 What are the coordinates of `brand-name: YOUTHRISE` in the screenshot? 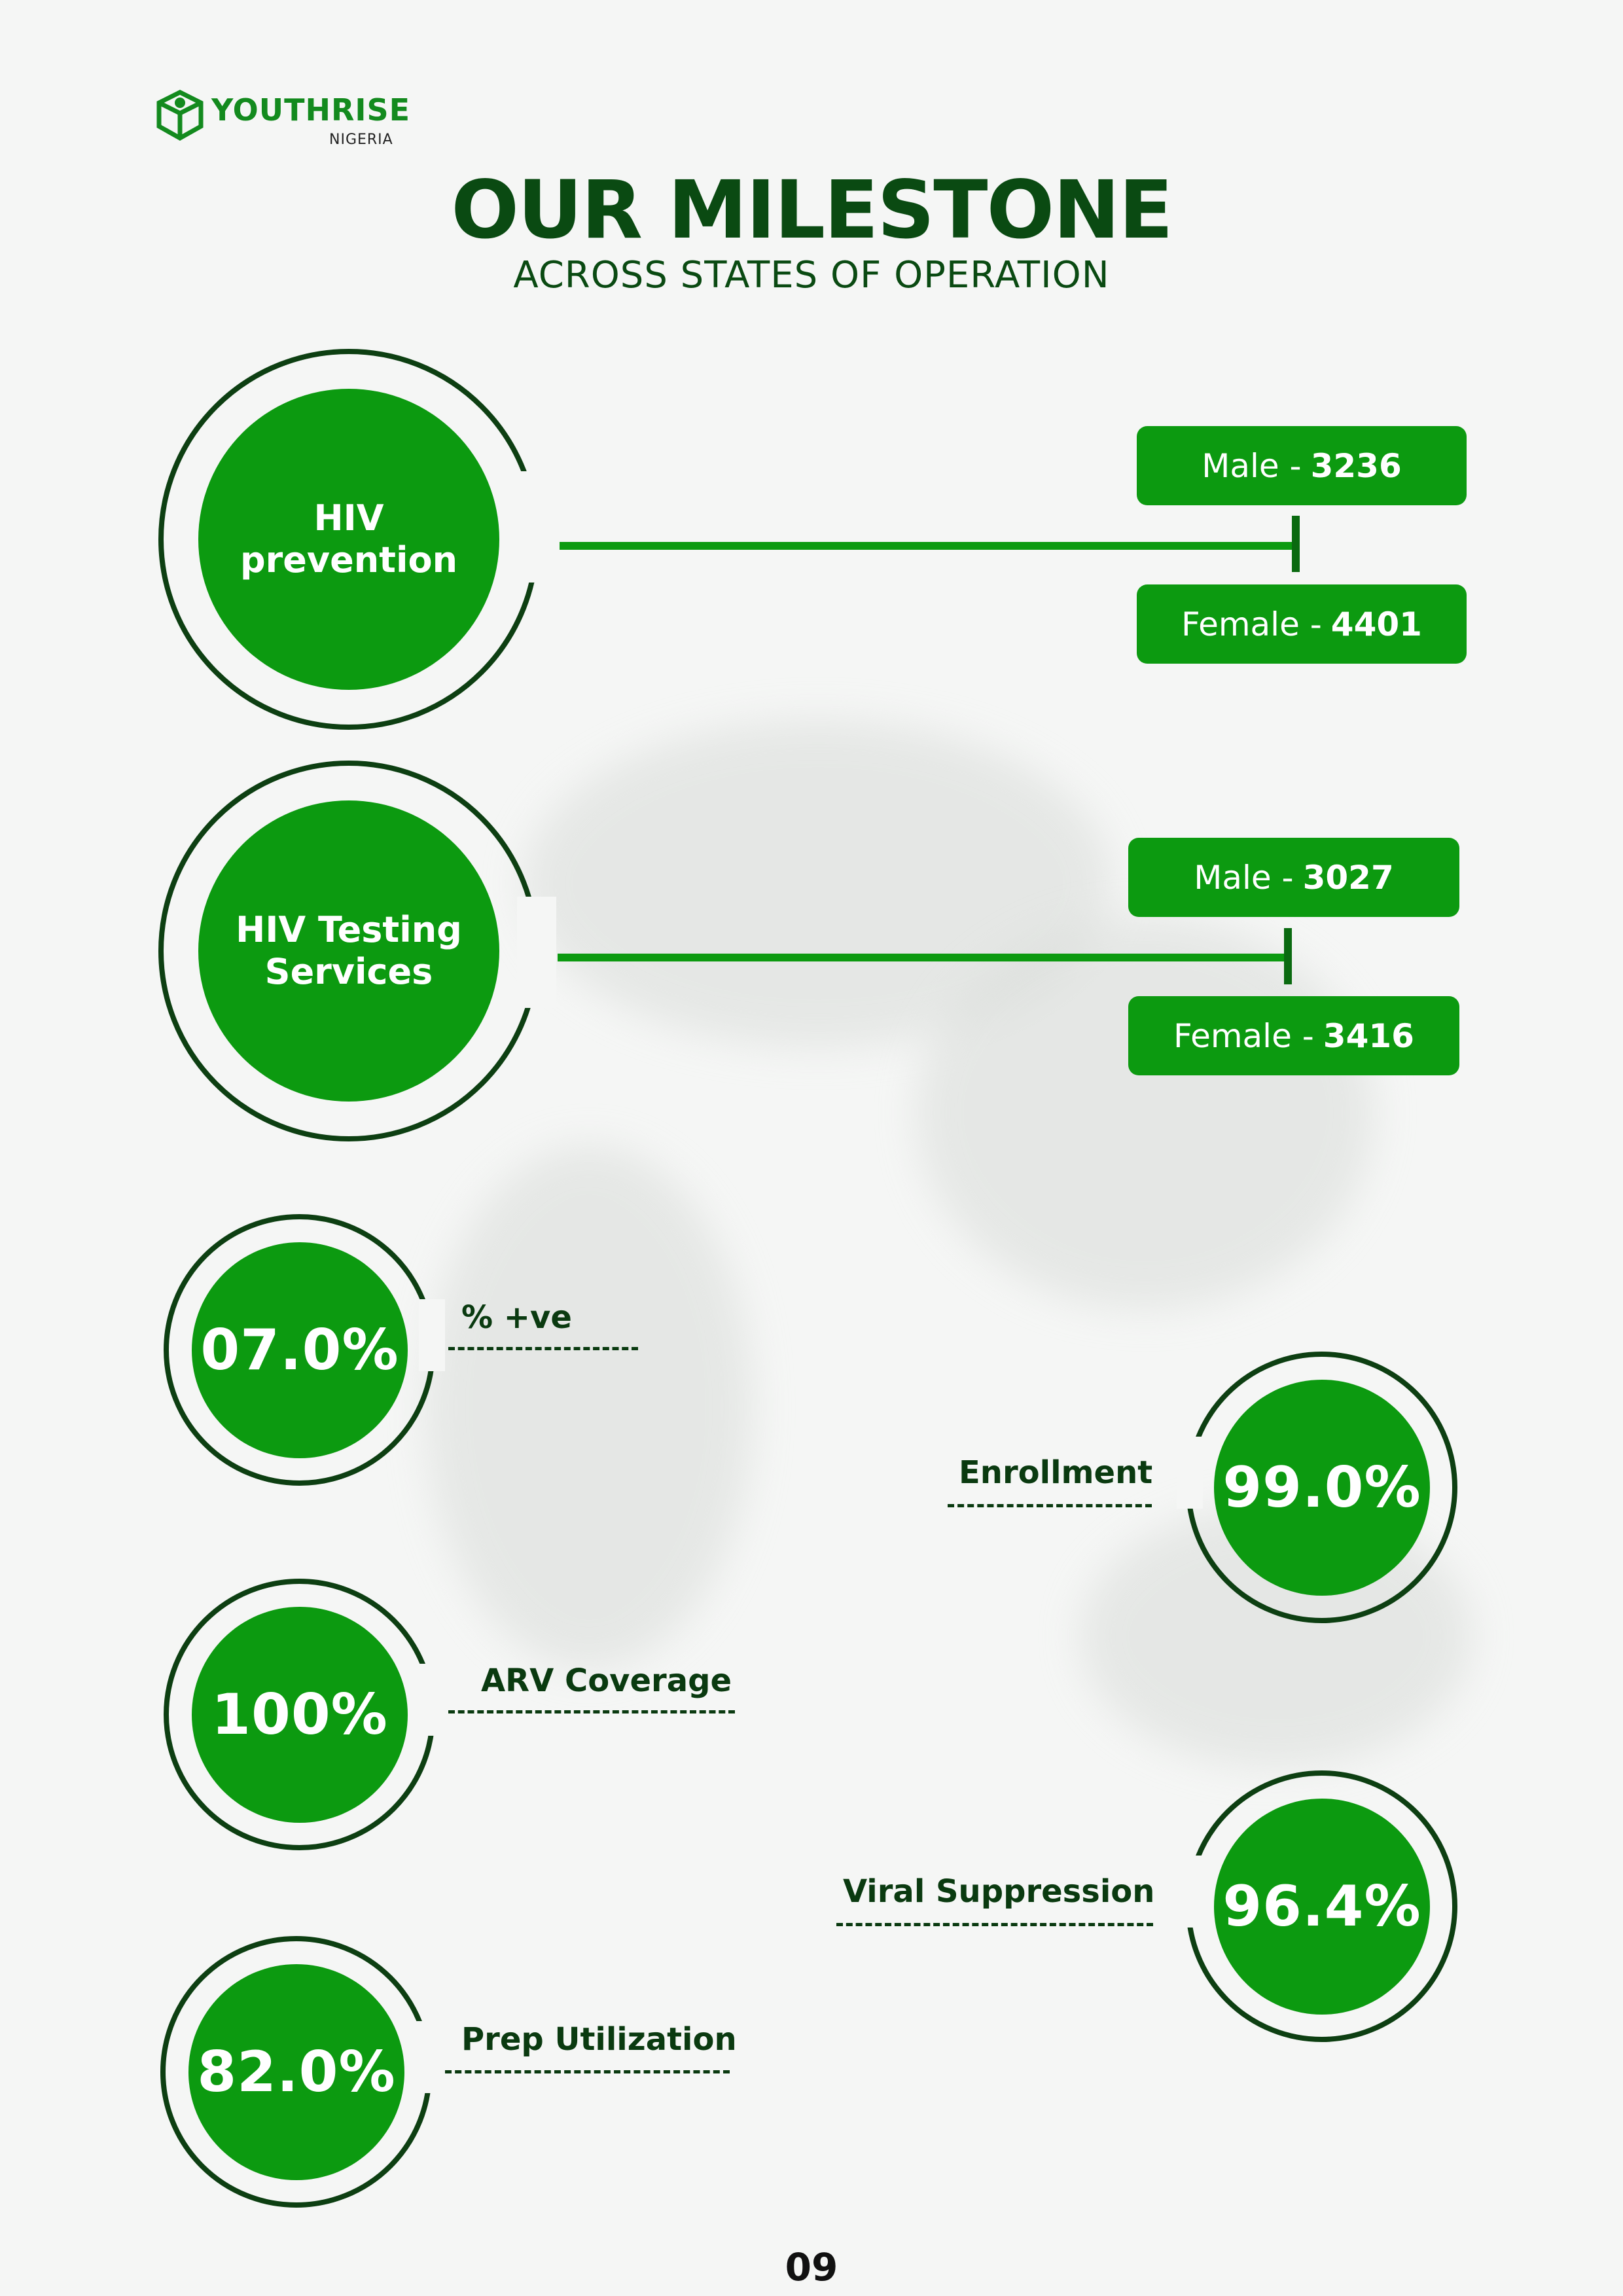 It's located at (311, 110).